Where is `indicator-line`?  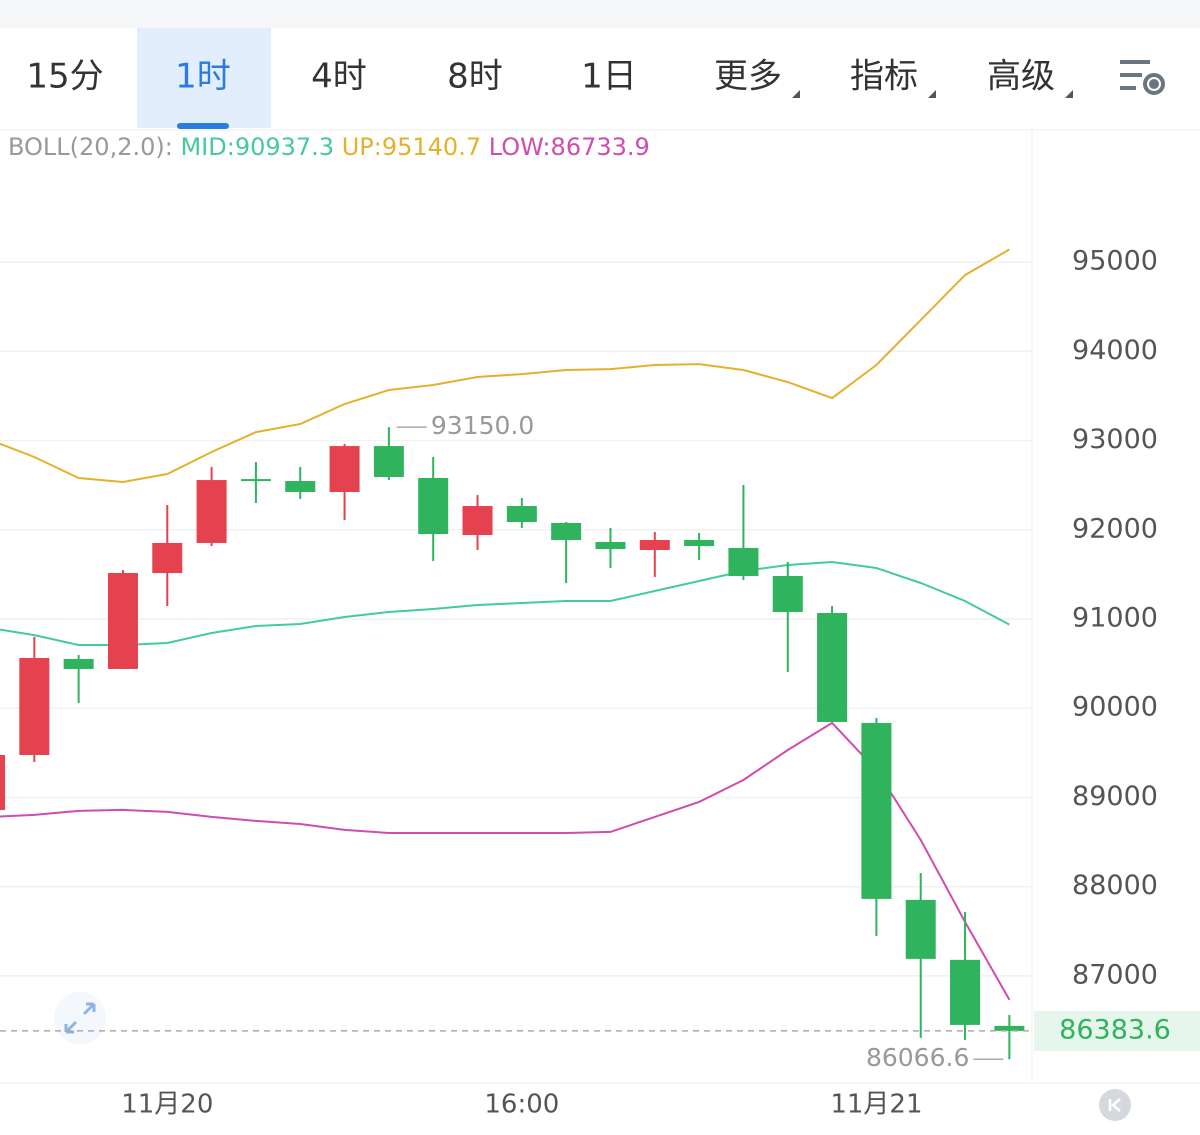 indicator-line is located at coordinates (505, 603).